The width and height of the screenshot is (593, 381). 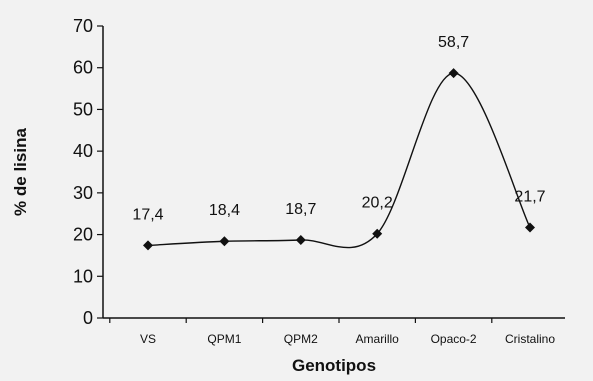 What do you see at coordinates (334, 365) in the screenshot?
I see `x-axis-title: Genotipos` at bounding box center [334, 365].